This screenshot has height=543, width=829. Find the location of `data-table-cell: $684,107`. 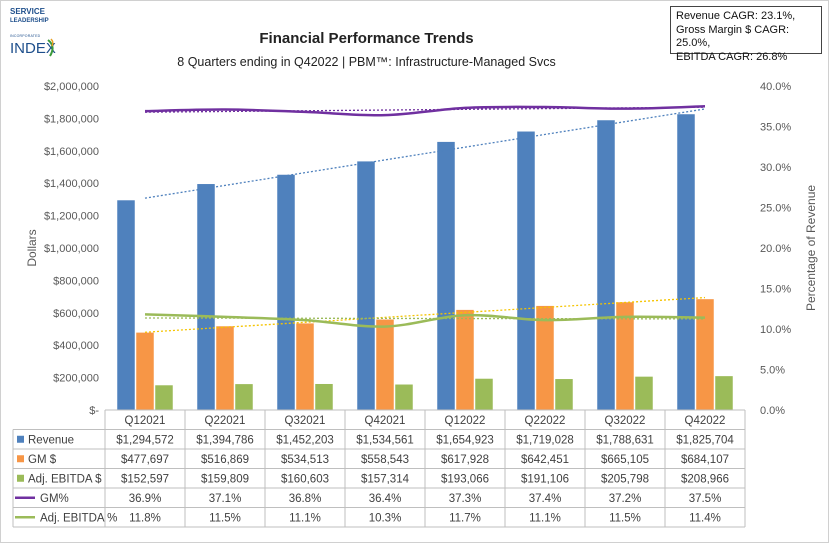

data-table-cell: $684,107 is located at coordinates (705, 460).